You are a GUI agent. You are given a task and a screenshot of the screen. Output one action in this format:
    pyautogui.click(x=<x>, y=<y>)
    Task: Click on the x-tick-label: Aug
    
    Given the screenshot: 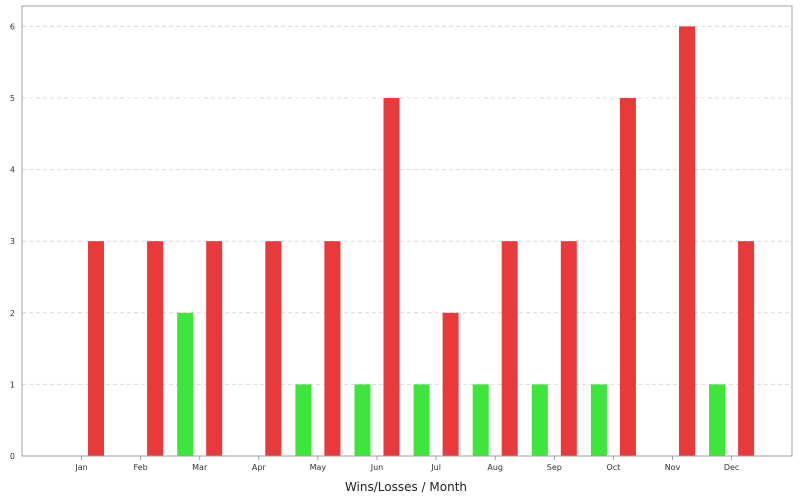 What is the action you would take?
    pyautogui.click(x=495, y=467)
    